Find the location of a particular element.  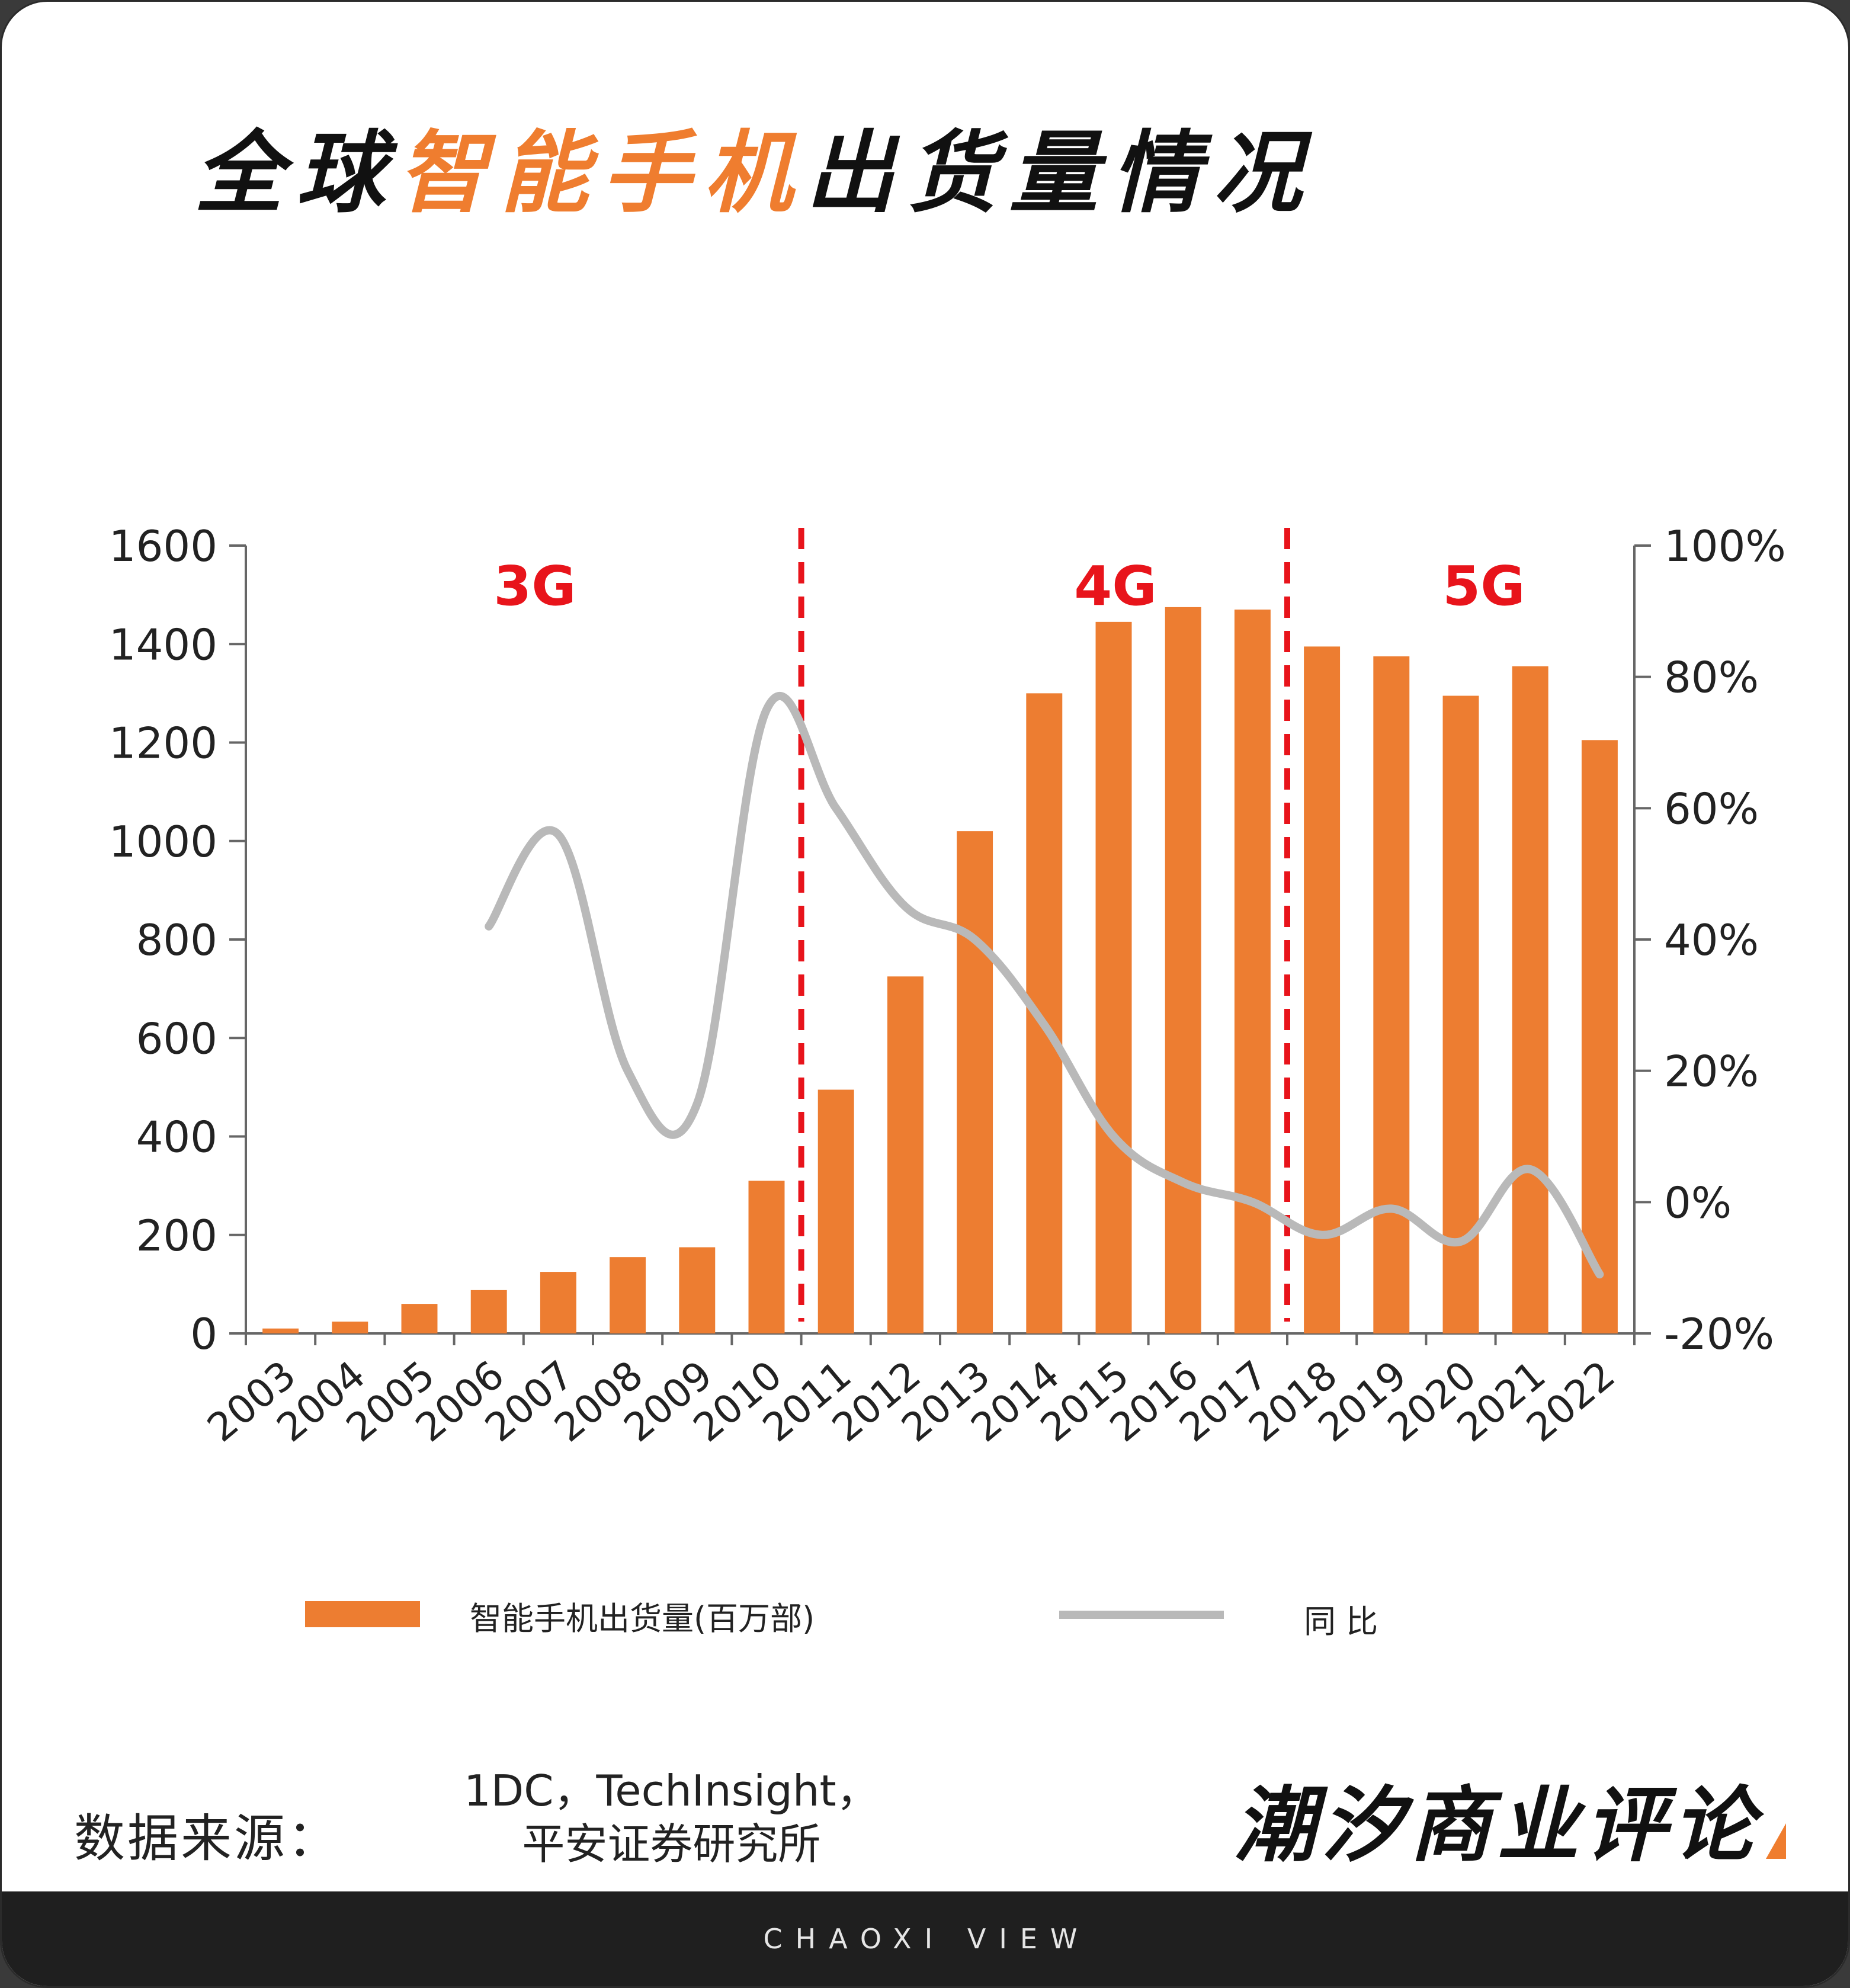

era-label-4G: 4G is located at coordinates (1115, 586).